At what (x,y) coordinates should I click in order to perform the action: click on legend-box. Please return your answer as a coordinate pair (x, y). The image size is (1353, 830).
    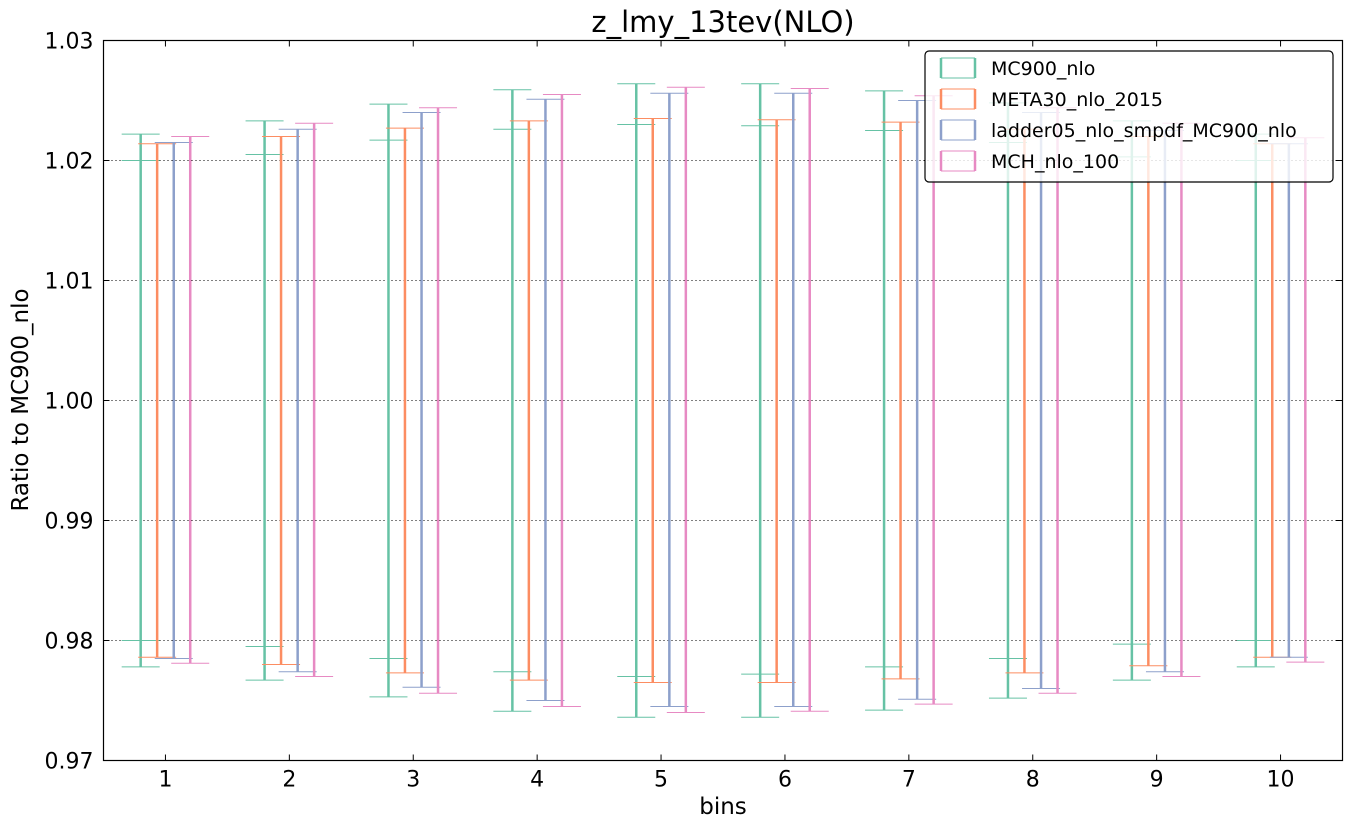
    Looking at the image, I should click on (1129, 116).